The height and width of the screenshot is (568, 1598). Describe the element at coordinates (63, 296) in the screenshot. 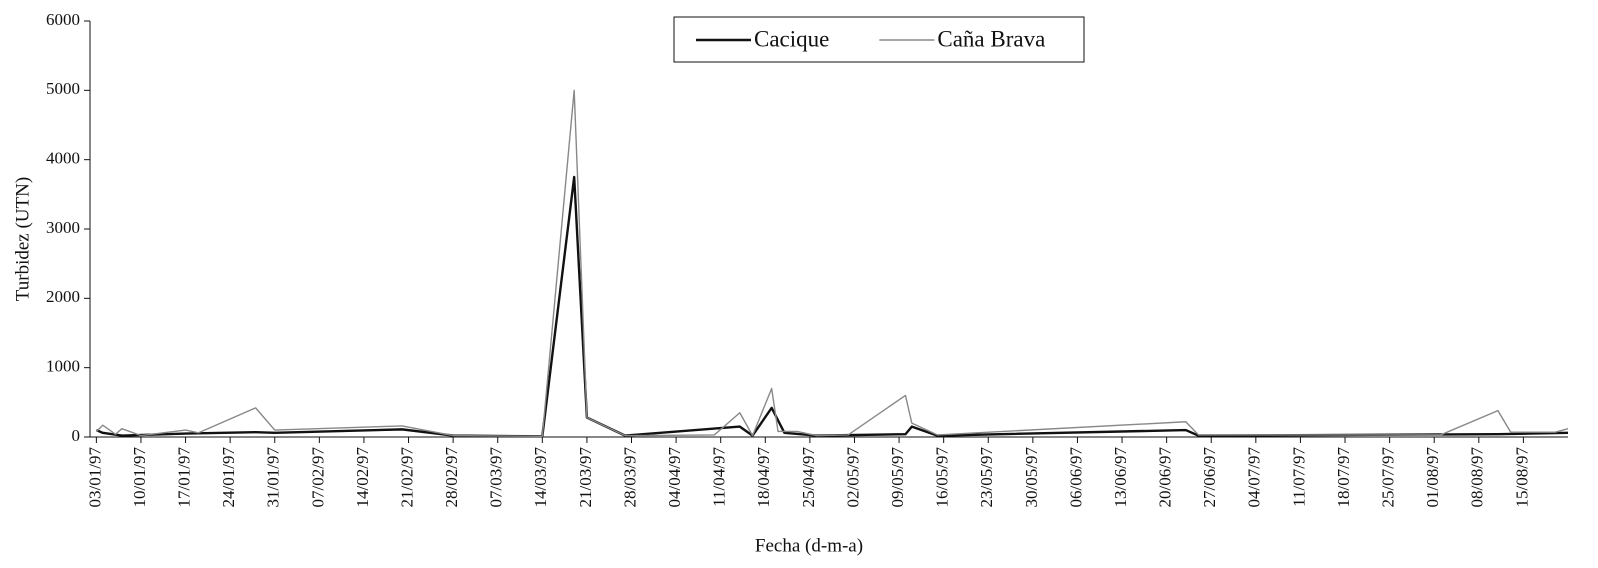

I see `y-tick-label: 2000` at that location.